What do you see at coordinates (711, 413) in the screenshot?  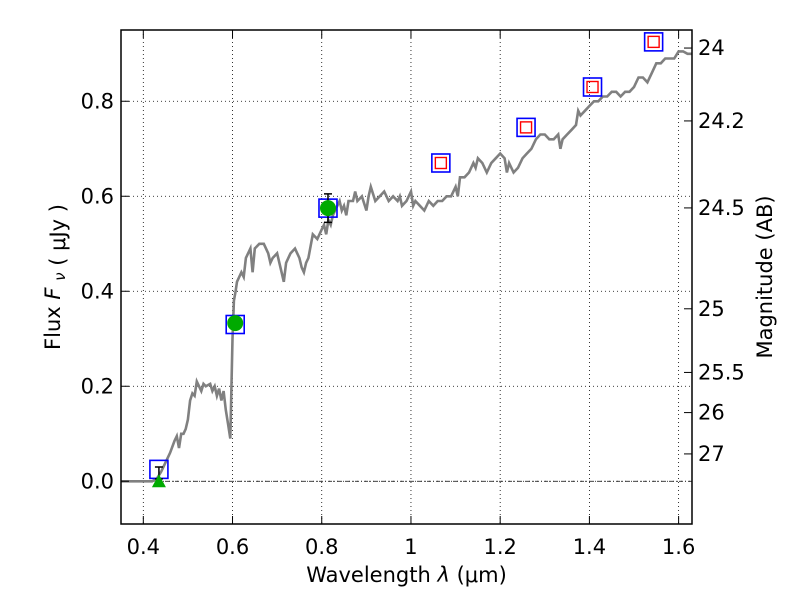 I see `magnitude-tick-label: 26` at bounding box center [711, 413].